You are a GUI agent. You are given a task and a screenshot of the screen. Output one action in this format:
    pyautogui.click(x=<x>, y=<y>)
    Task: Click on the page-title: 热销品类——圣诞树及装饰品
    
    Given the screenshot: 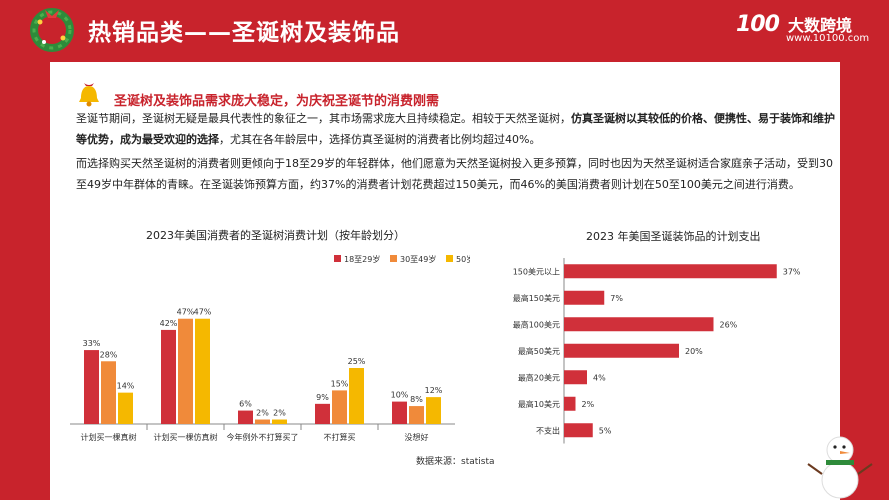 What is the action you would take?
    pyautogui.click(x=244, y=33)
    